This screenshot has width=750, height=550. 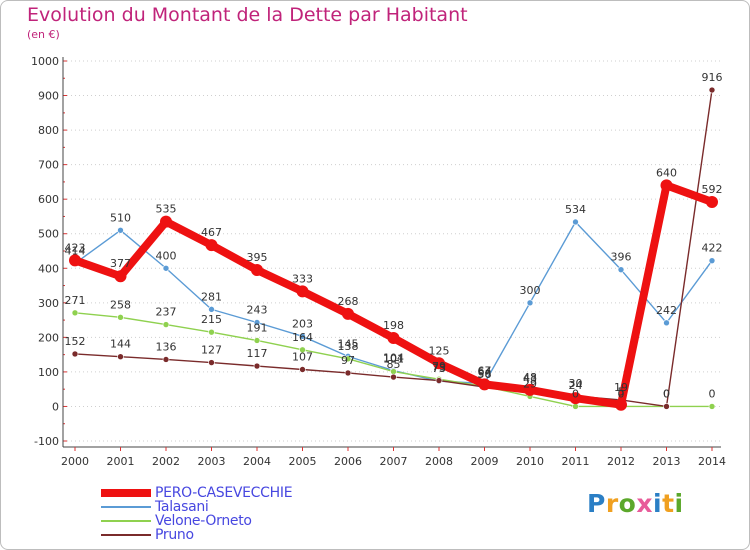 What do you see at coordinates (575, 209) in the screenshot?
I see `data-label: 534` at bounding box center [575, 209].